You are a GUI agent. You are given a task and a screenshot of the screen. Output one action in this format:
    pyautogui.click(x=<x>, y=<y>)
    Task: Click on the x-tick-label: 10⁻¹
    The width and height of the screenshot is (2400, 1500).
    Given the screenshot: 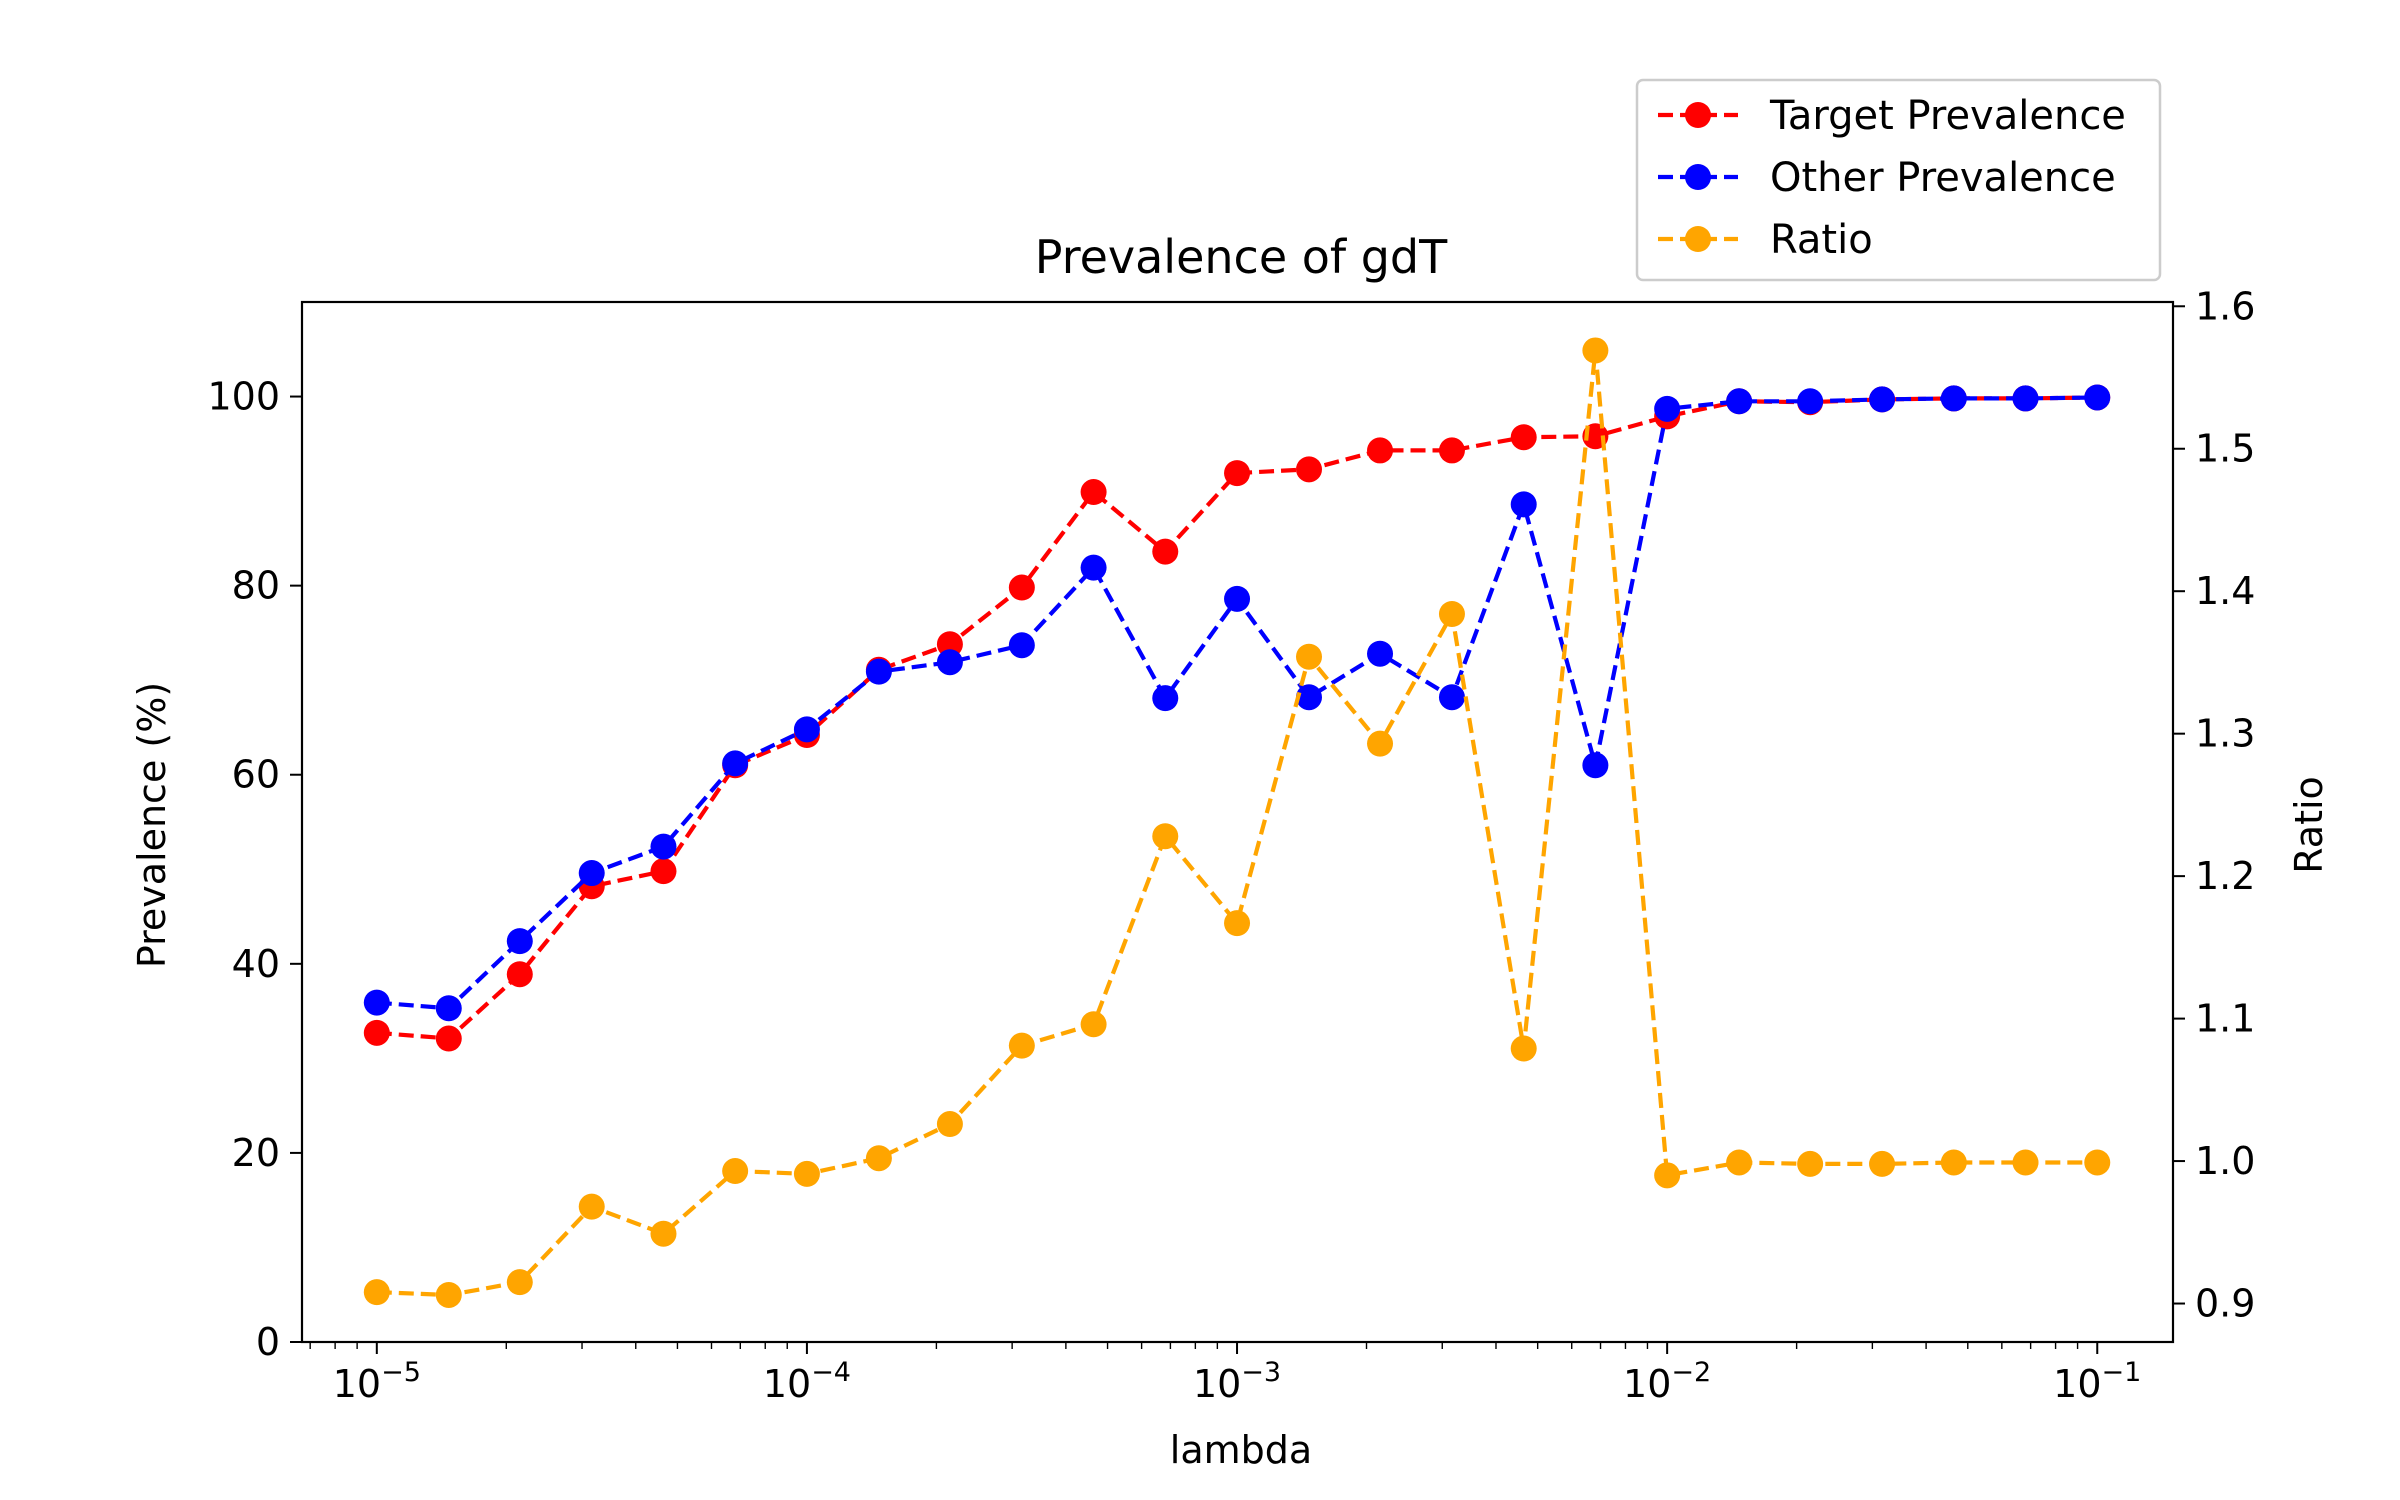 What is the action you would take?
    pyautogui.click(x=2097, y=1381)
    